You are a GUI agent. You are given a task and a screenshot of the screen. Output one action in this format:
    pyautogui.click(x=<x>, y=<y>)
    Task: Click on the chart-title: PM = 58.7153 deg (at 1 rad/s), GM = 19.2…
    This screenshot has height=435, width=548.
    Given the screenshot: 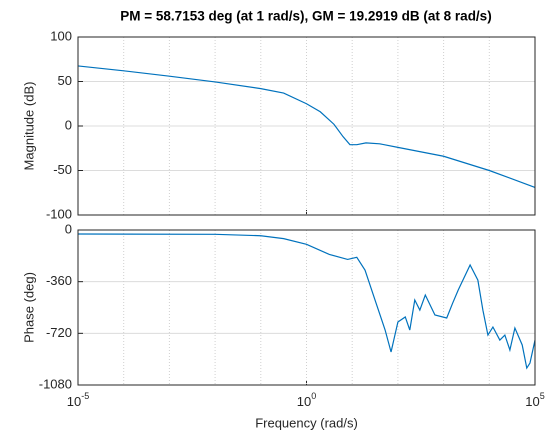 What is the action you would take?
    pyautogui.click(x=305, y=16)
    